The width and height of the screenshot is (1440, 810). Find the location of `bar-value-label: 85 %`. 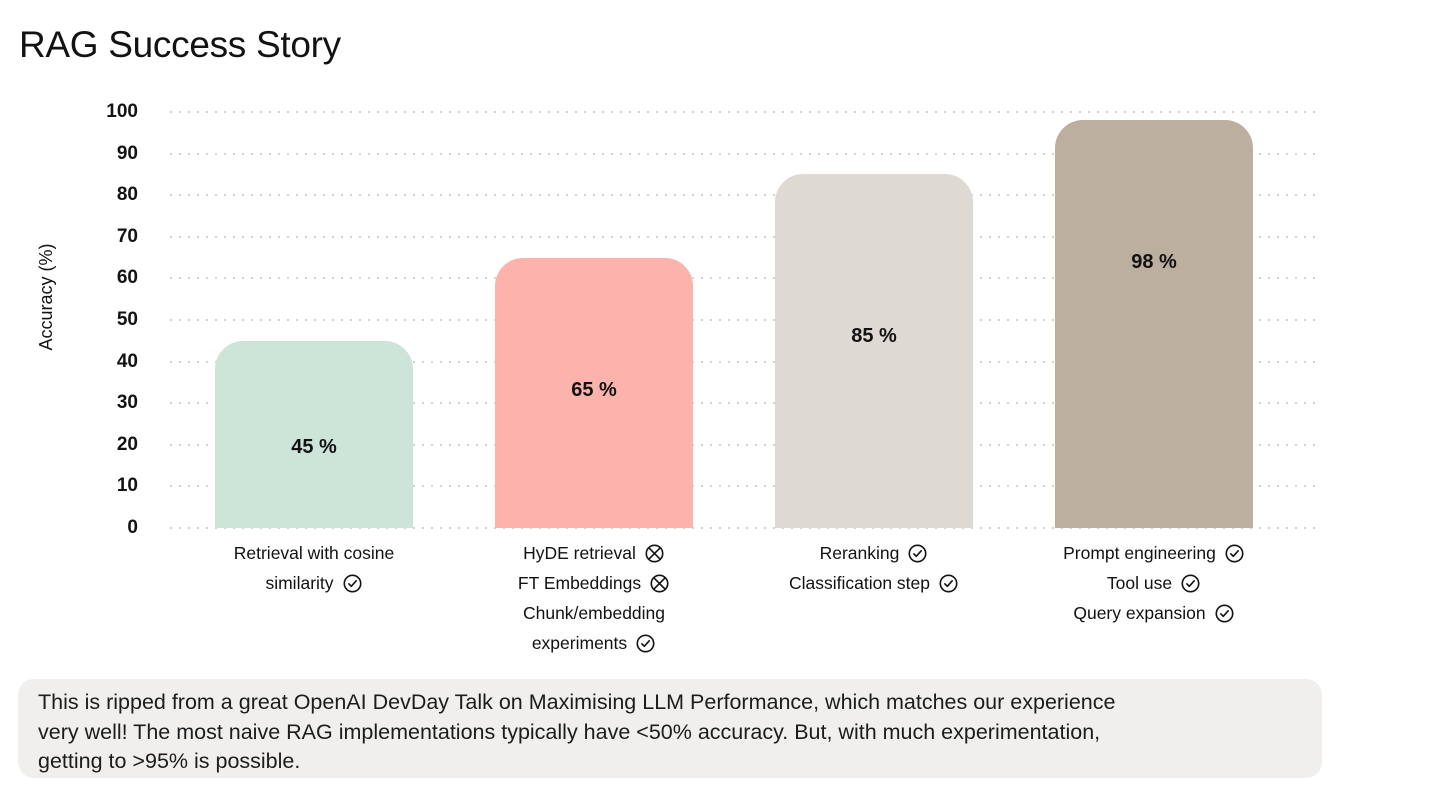

bar-value-label: 85 % is located at coordinates (874, 336).